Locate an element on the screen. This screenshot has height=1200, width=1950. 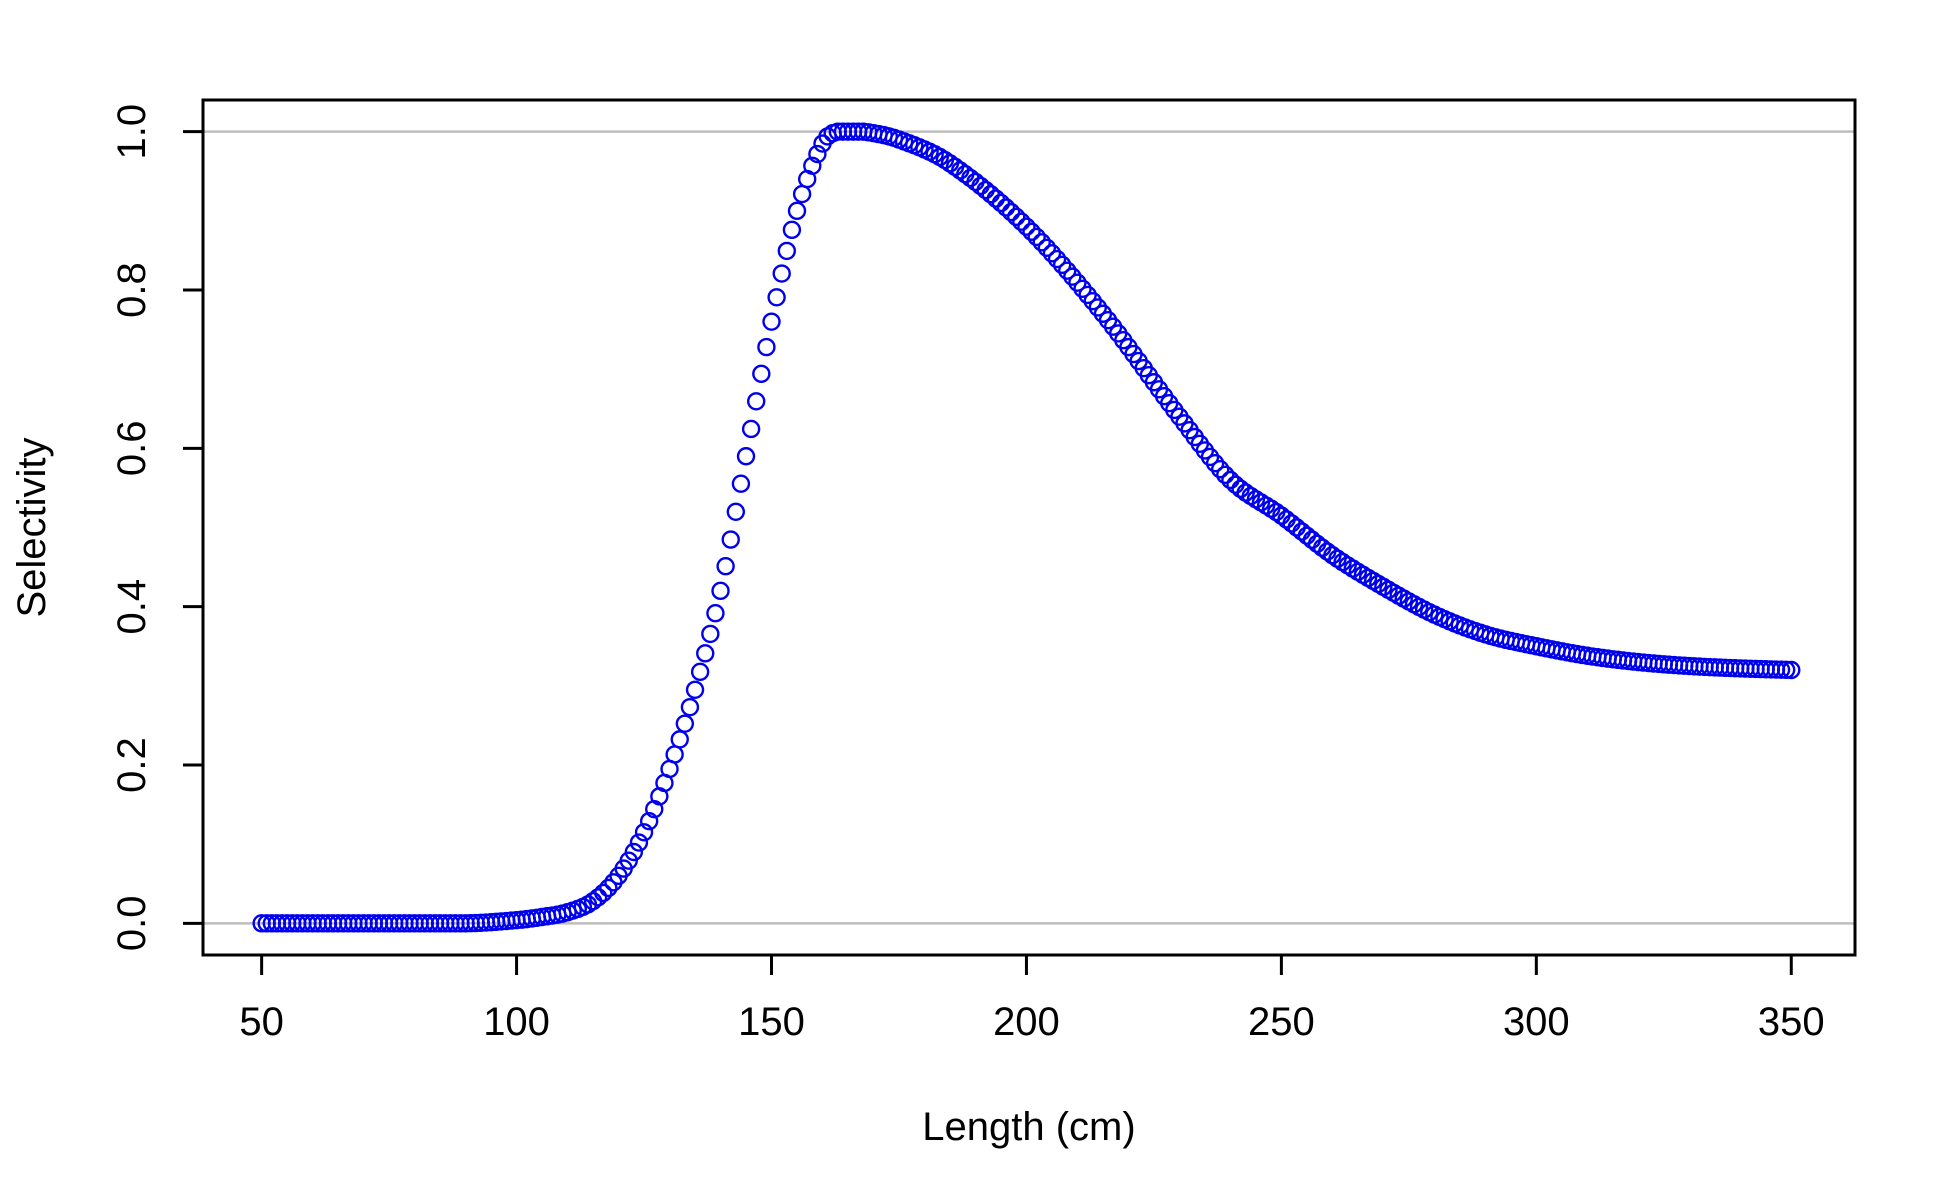
x-tick-label: 100 is located at coordinates (516, 1022).